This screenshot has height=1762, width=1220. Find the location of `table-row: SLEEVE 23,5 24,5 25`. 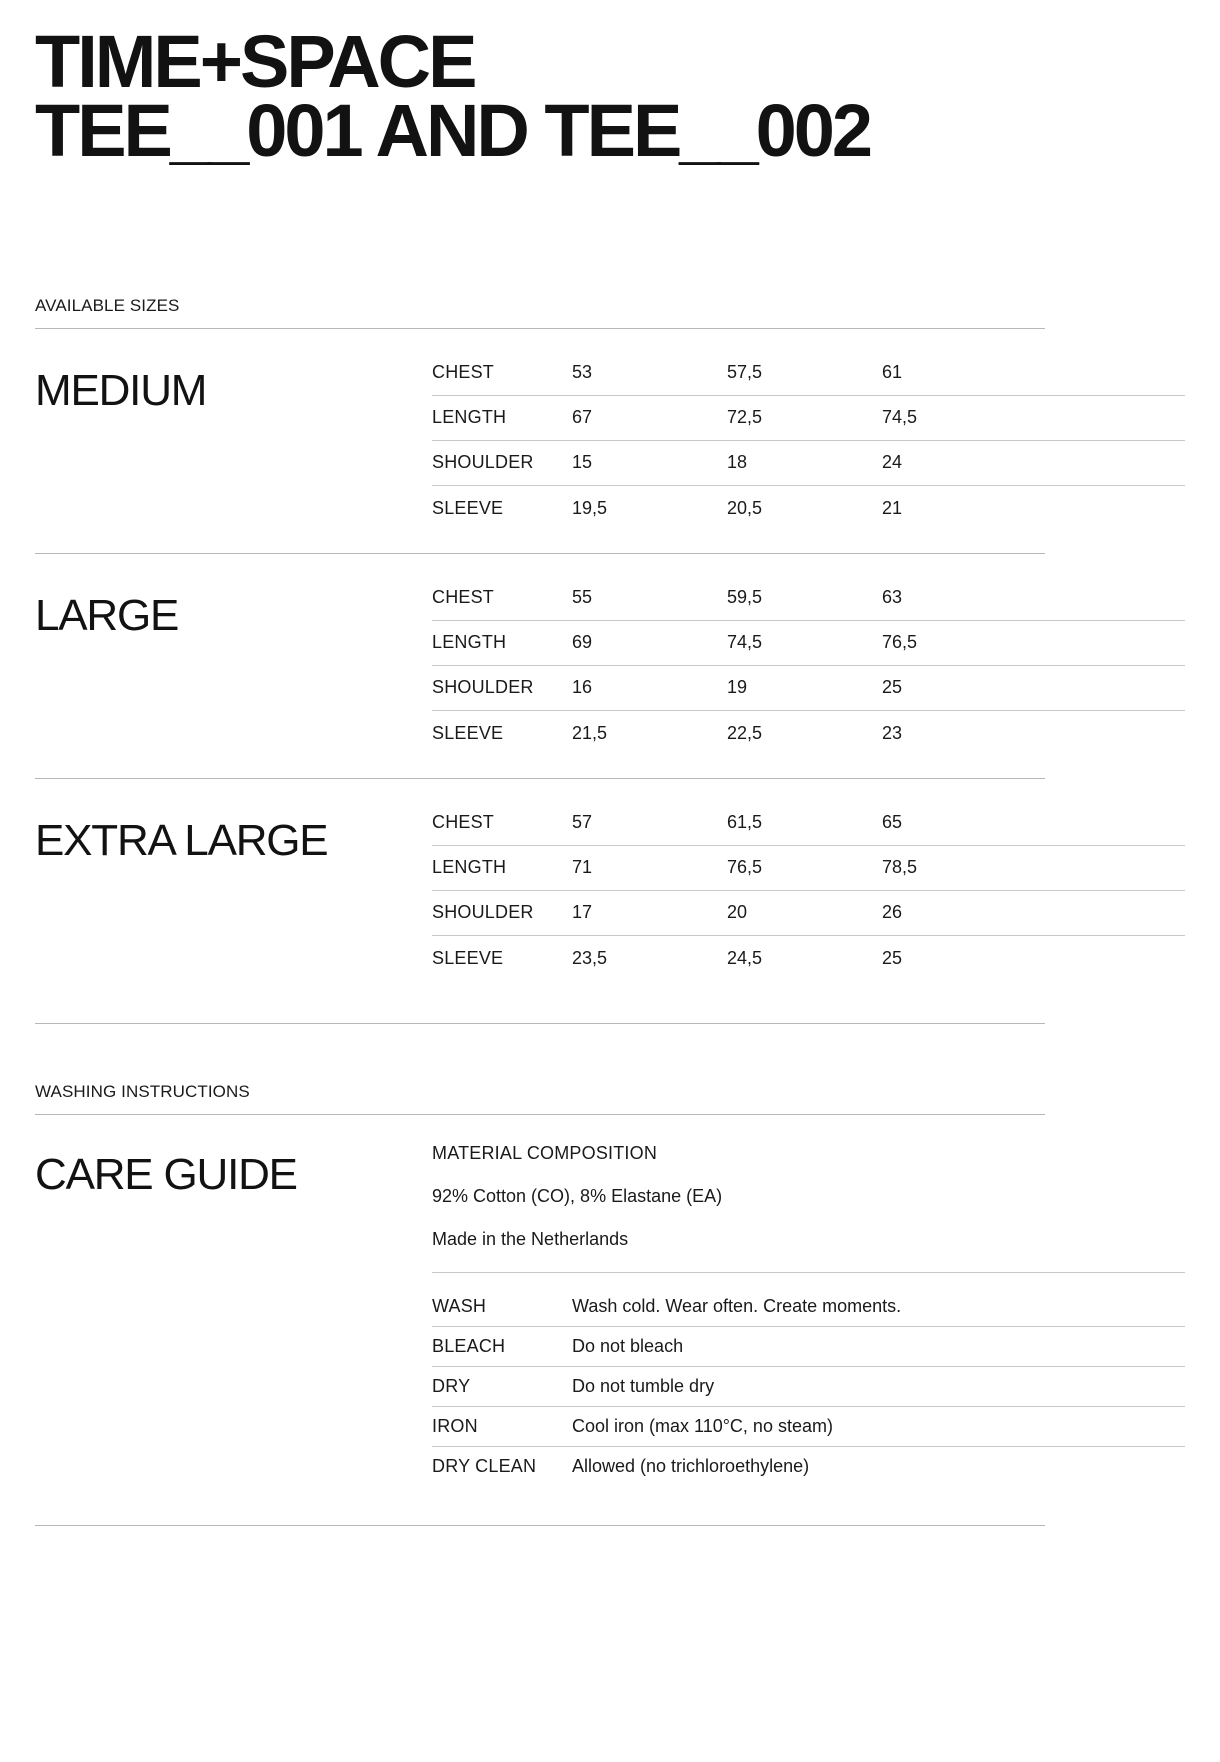

table-row: SLEEVE 23,5 24,5 25 is located at coordinates (808, 958).